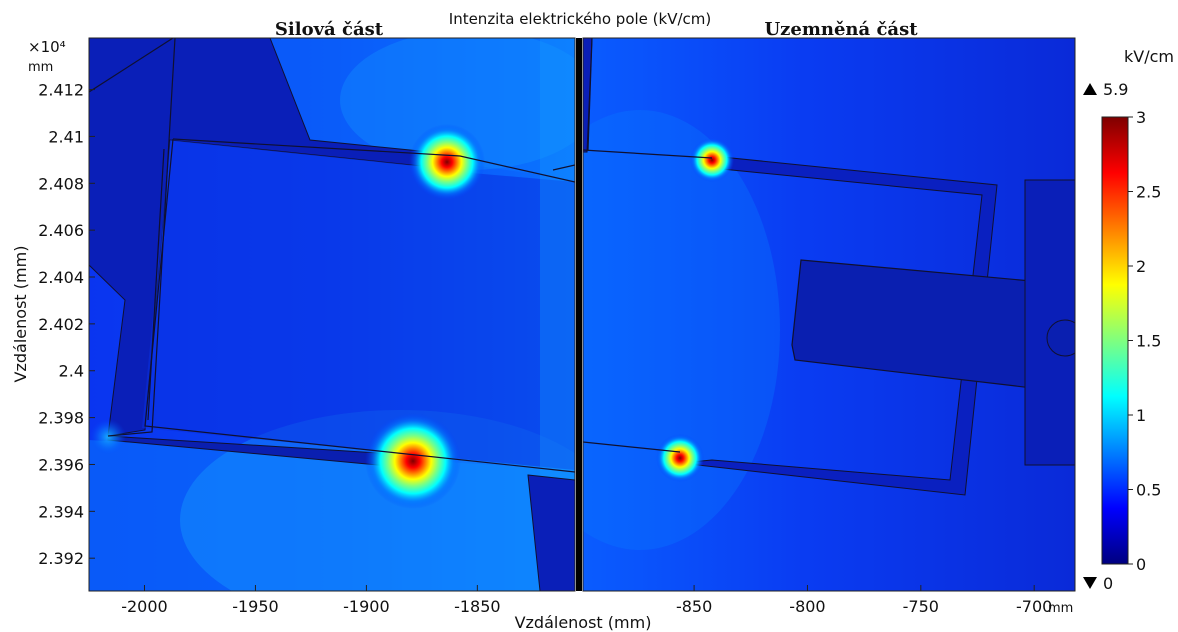 This screenshot has height=632, width=1178. Describe the element at coordinates (1141, 415) in the screenshot. I see `colorbar-tick-label: 1` at that location.